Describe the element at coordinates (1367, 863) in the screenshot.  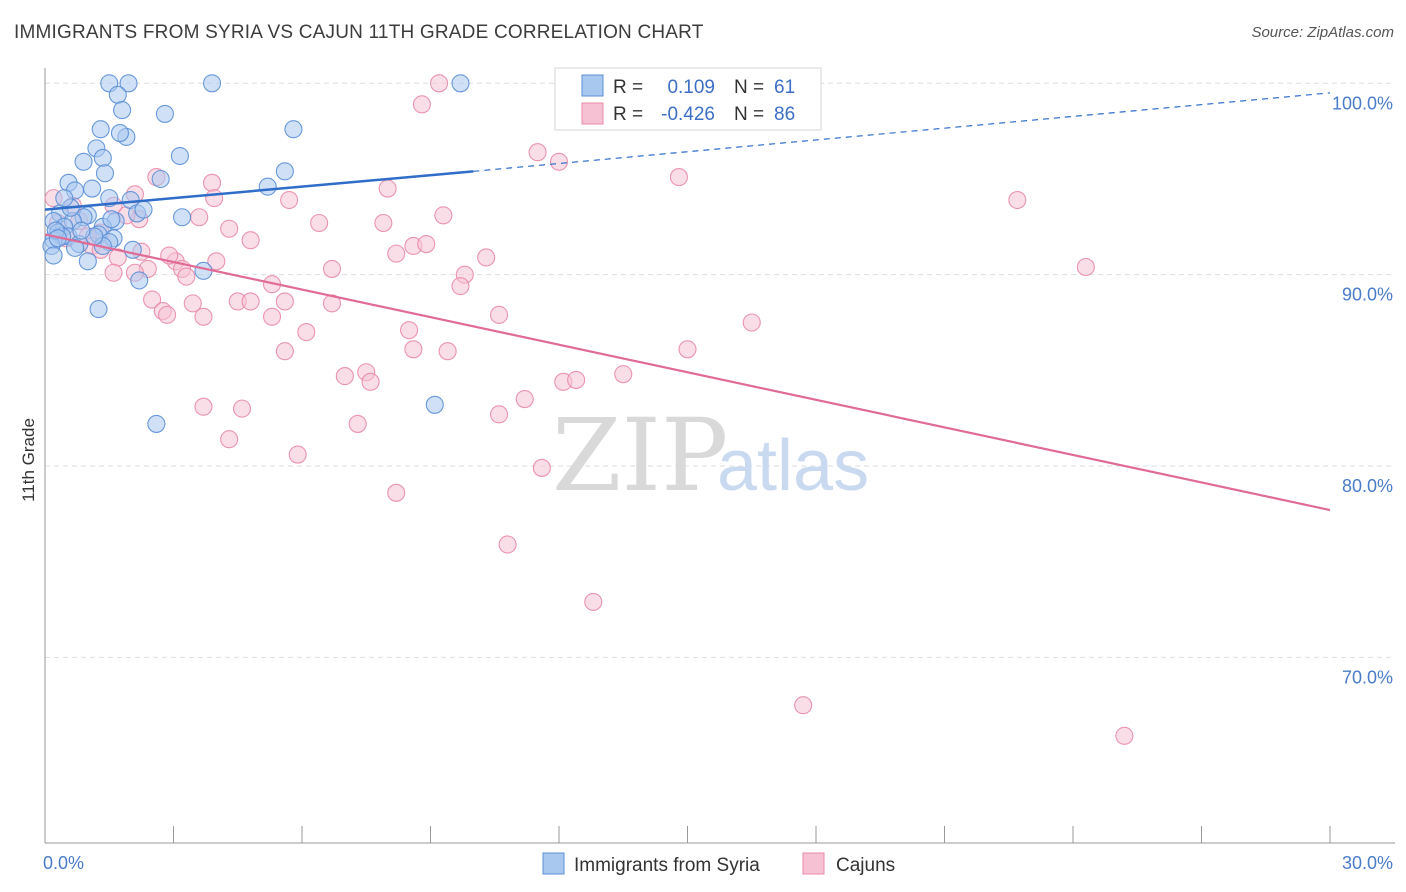
I see `x-tick-label-1: 30.0%` at that location.